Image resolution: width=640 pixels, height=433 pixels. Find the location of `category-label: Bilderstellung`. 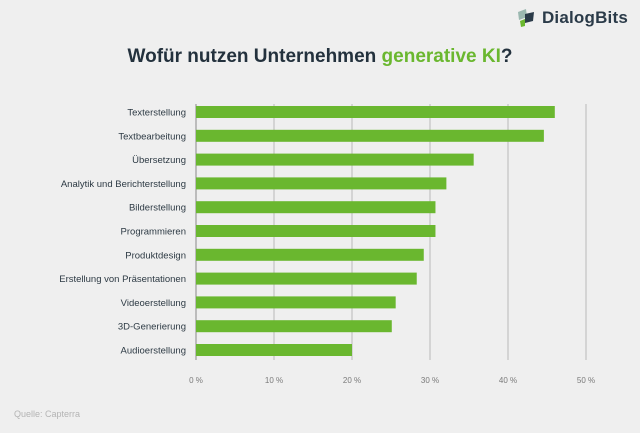

category-label: Bilderstellung is located at coordinates (157, 208).